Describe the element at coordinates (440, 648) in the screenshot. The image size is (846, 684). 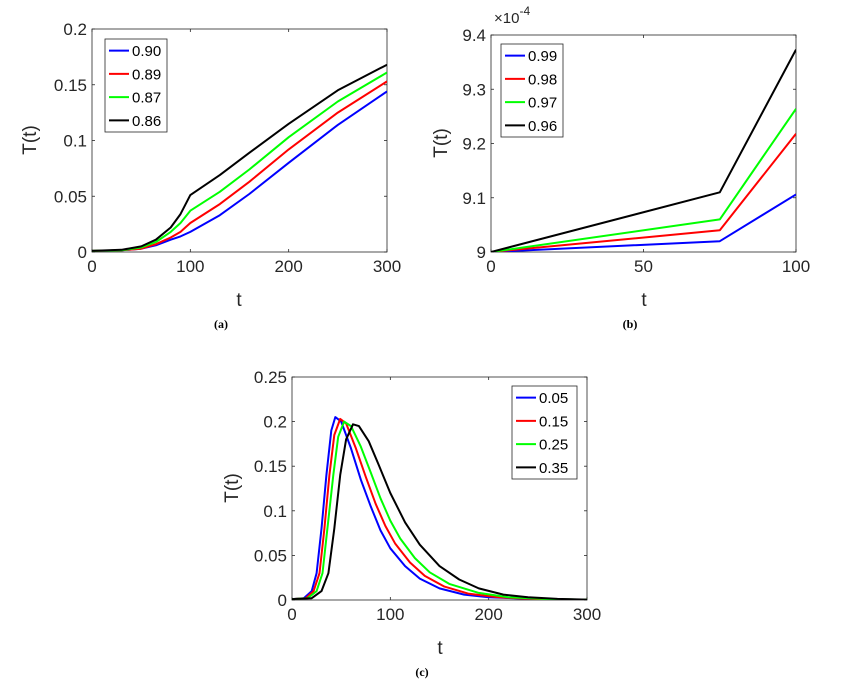
I see `xlabel-c: t` at that location.